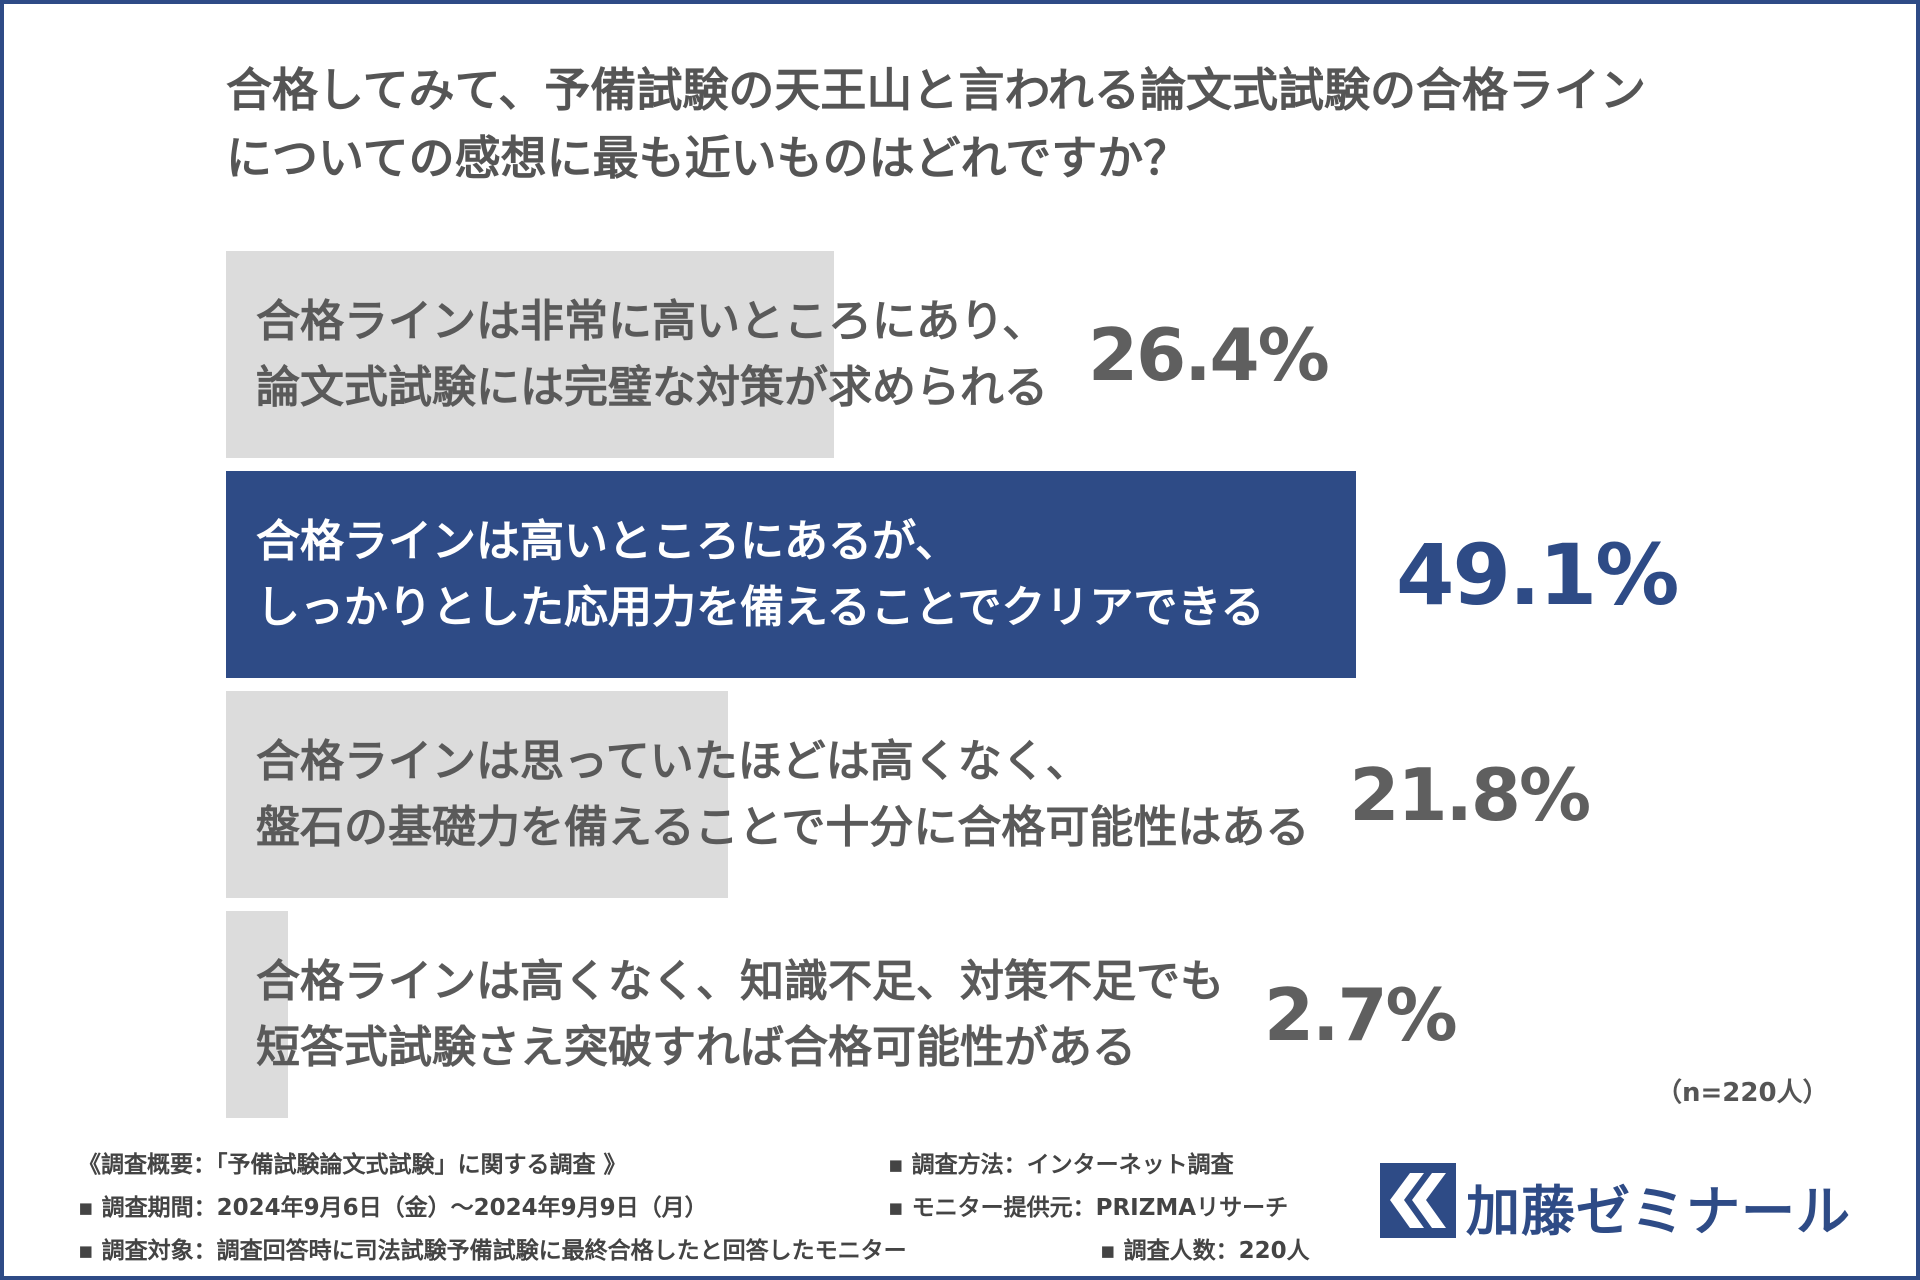 This screenshot has width=1920, height=1280. What do you see at coordinates (708, 158) in the screenshot?
I see `title-line-2: についての感想に最も近いものはどれですか？` at bounding box center [708, 158].